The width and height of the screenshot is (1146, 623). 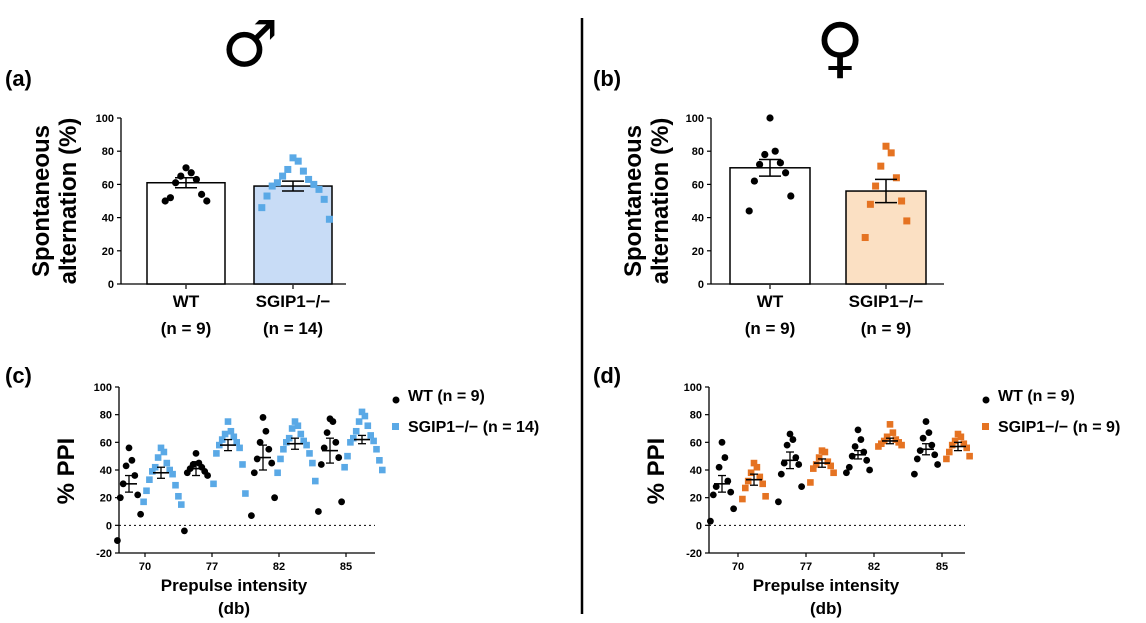 I want to click on category-label-a-ko: SGIP1−/−, so click(x=293, y=301).